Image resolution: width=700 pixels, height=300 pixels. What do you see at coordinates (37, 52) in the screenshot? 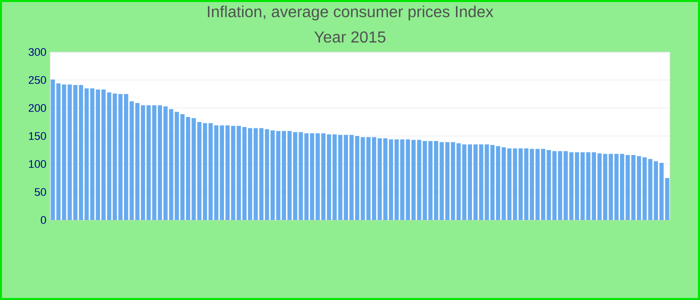
I see `y-tick-label: 300` at bounding box center [37, 52].